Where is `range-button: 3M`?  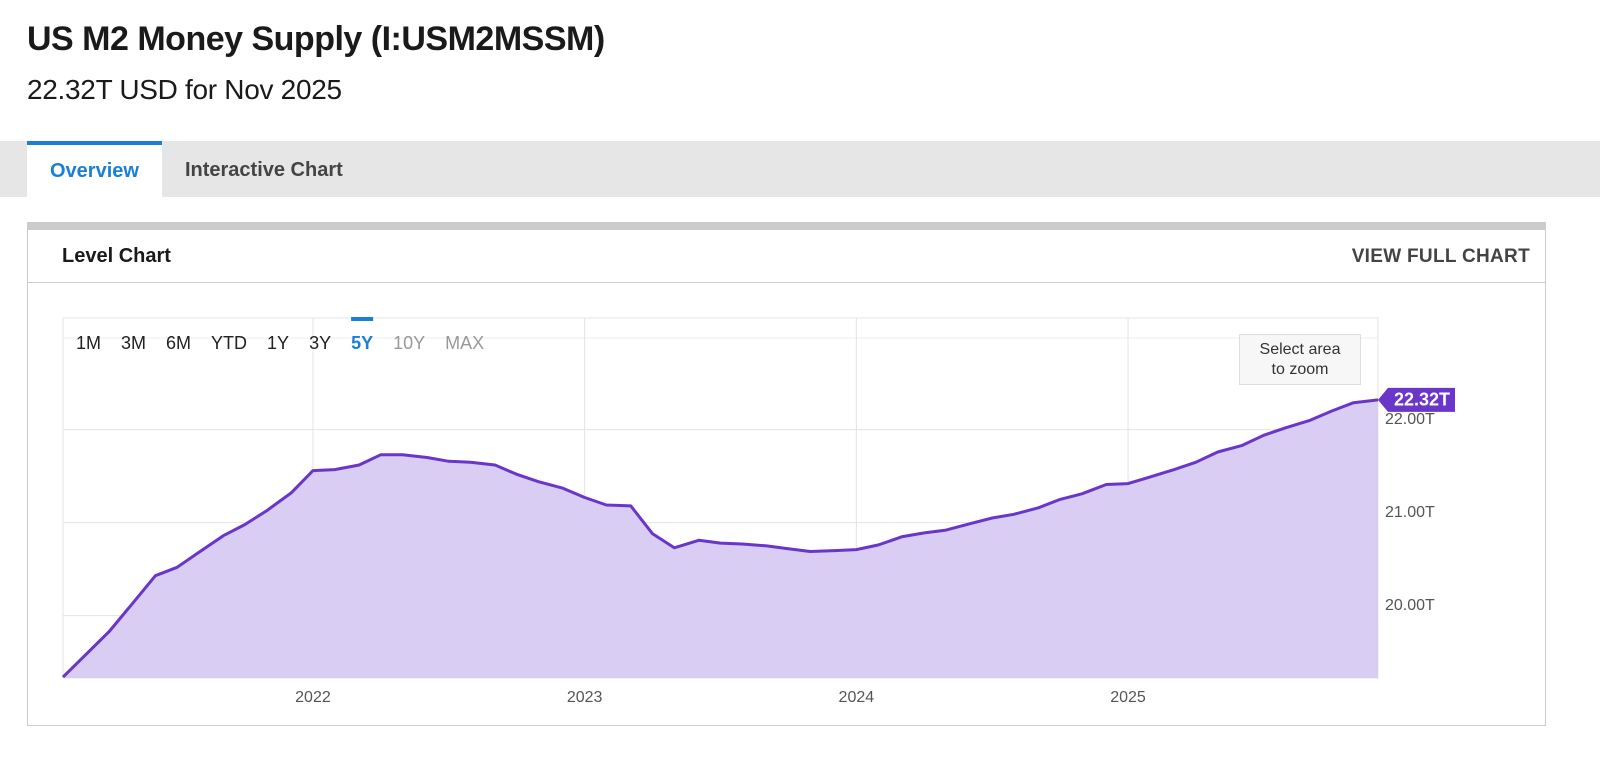
range-button: 3M is located at coordinates (133, 343).